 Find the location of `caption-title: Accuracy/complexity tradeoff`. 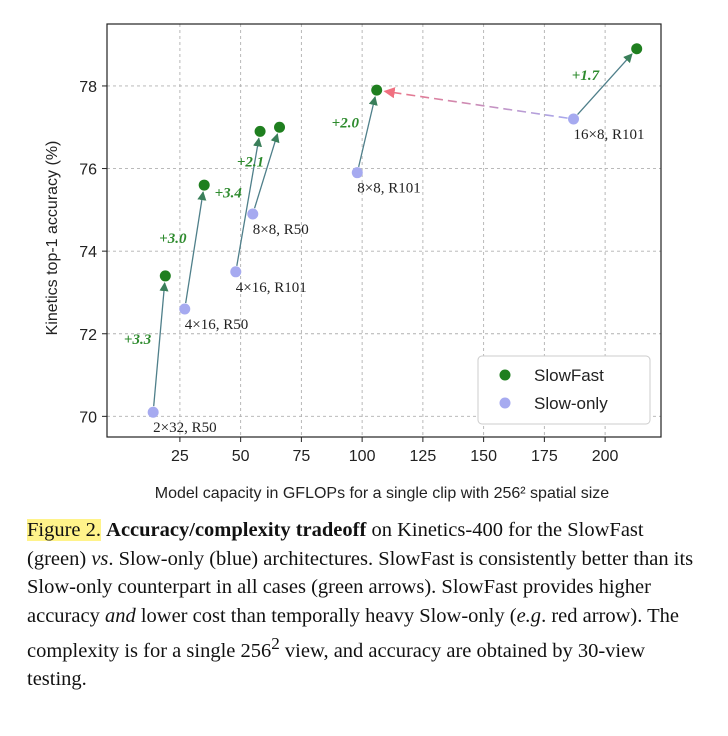

caption-title: Accuracy/complexity tradeoff is located at coordinates (236, 530).